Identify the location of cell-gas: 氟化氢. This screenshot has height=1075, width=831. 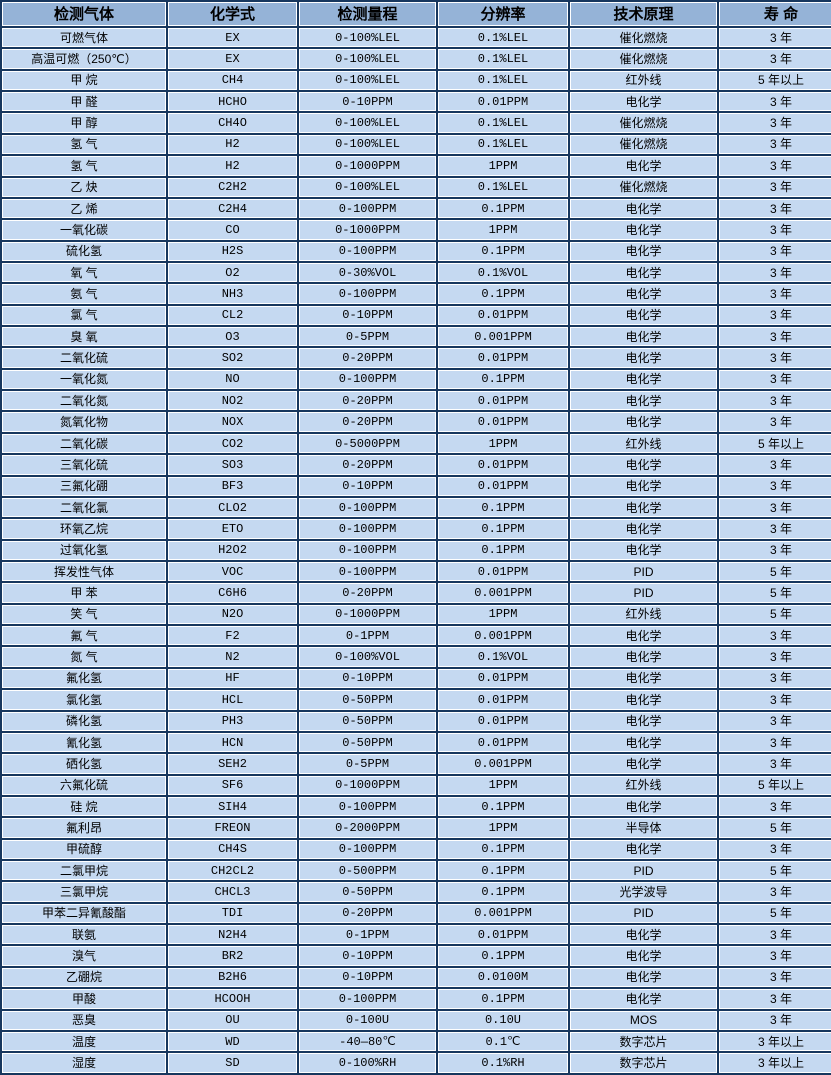
(84, 678).